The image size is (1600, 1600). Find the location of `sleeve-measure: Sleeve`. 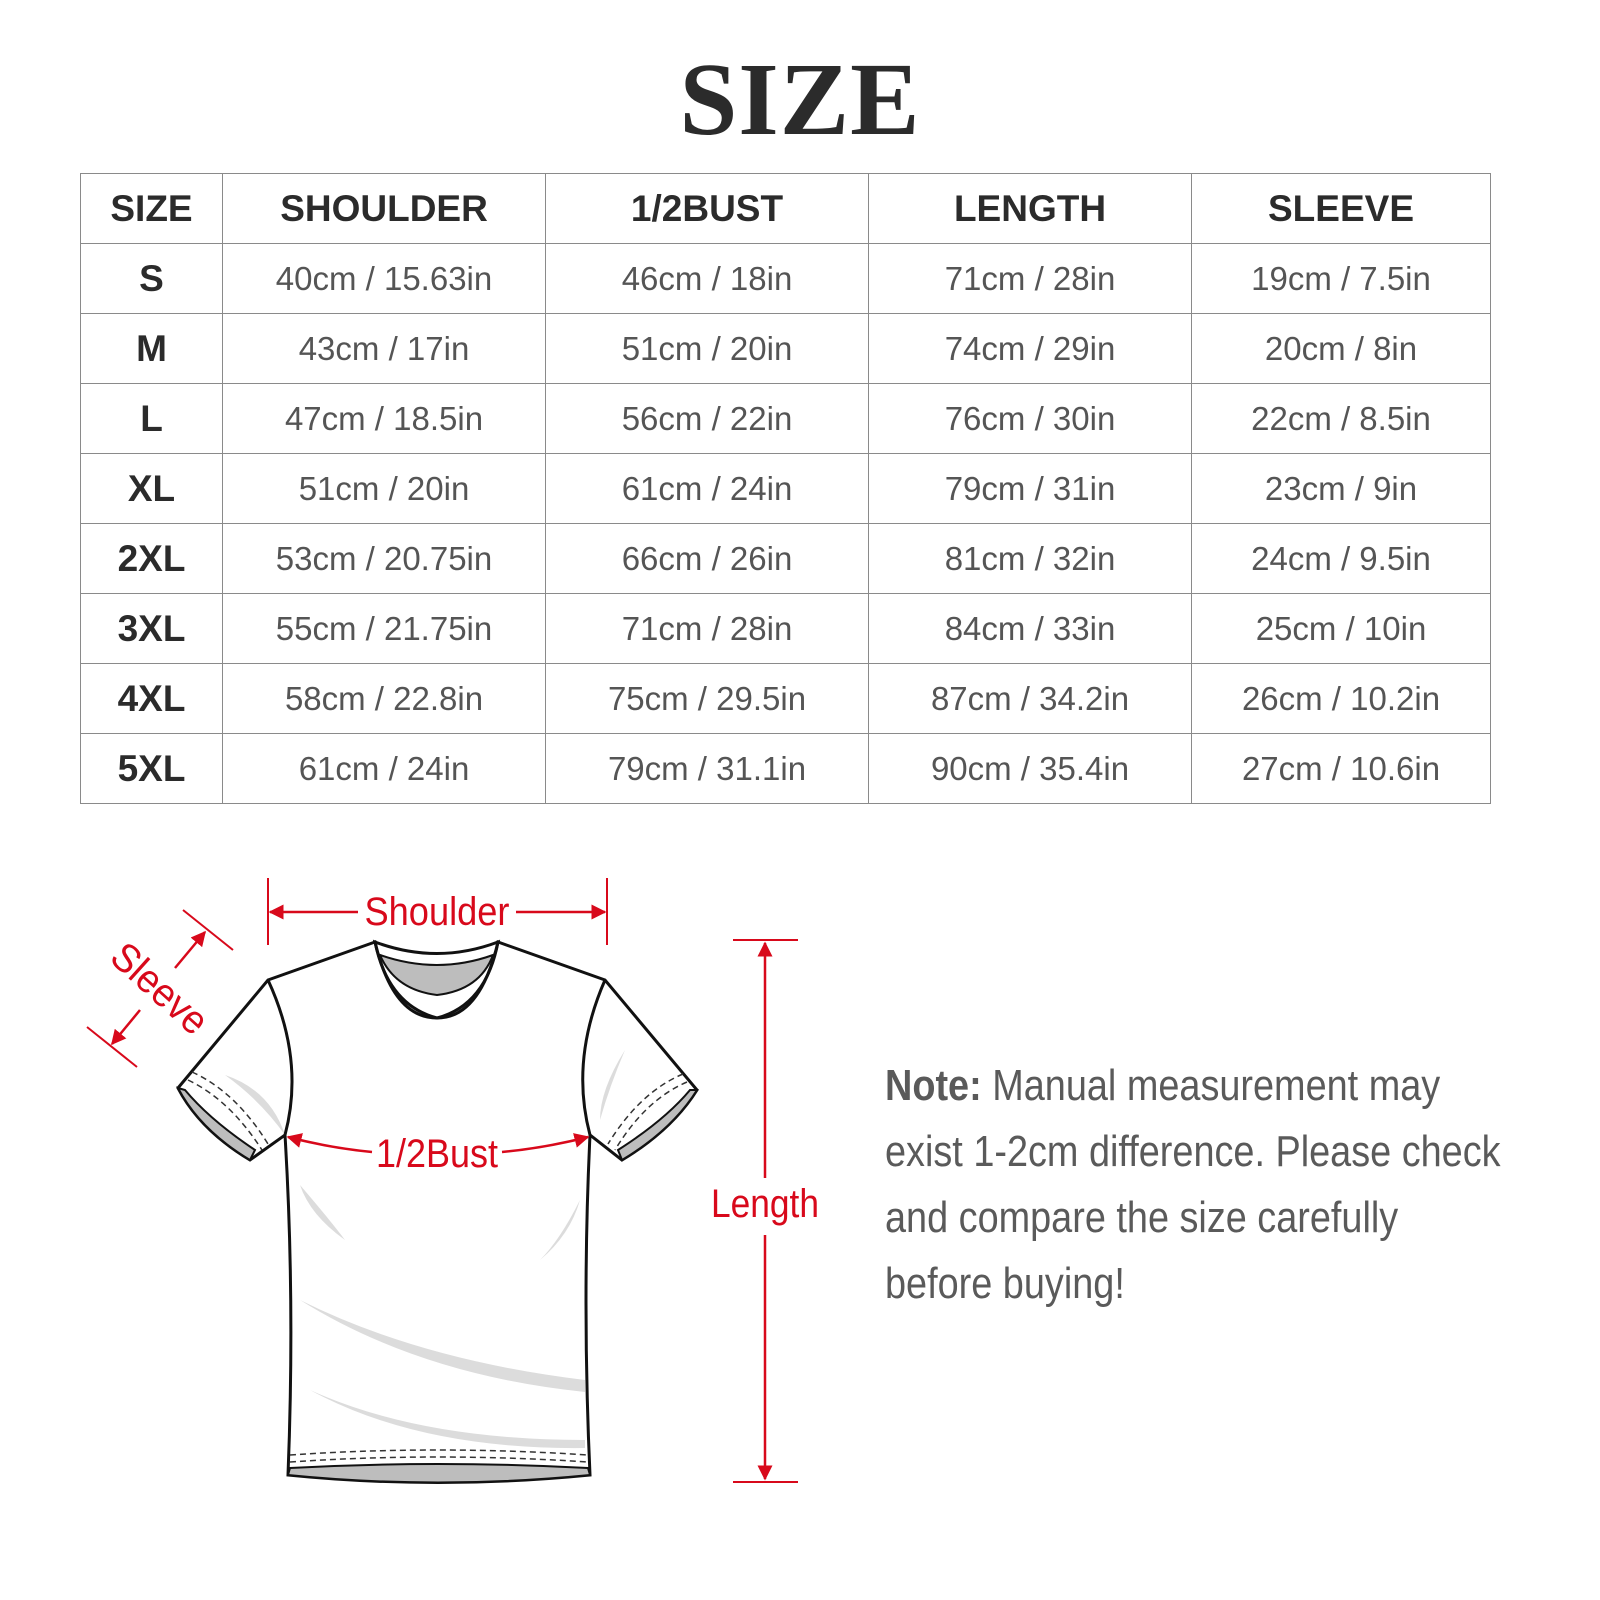

sleeve-measure: Sleeve is located at coordinates (160, 988).